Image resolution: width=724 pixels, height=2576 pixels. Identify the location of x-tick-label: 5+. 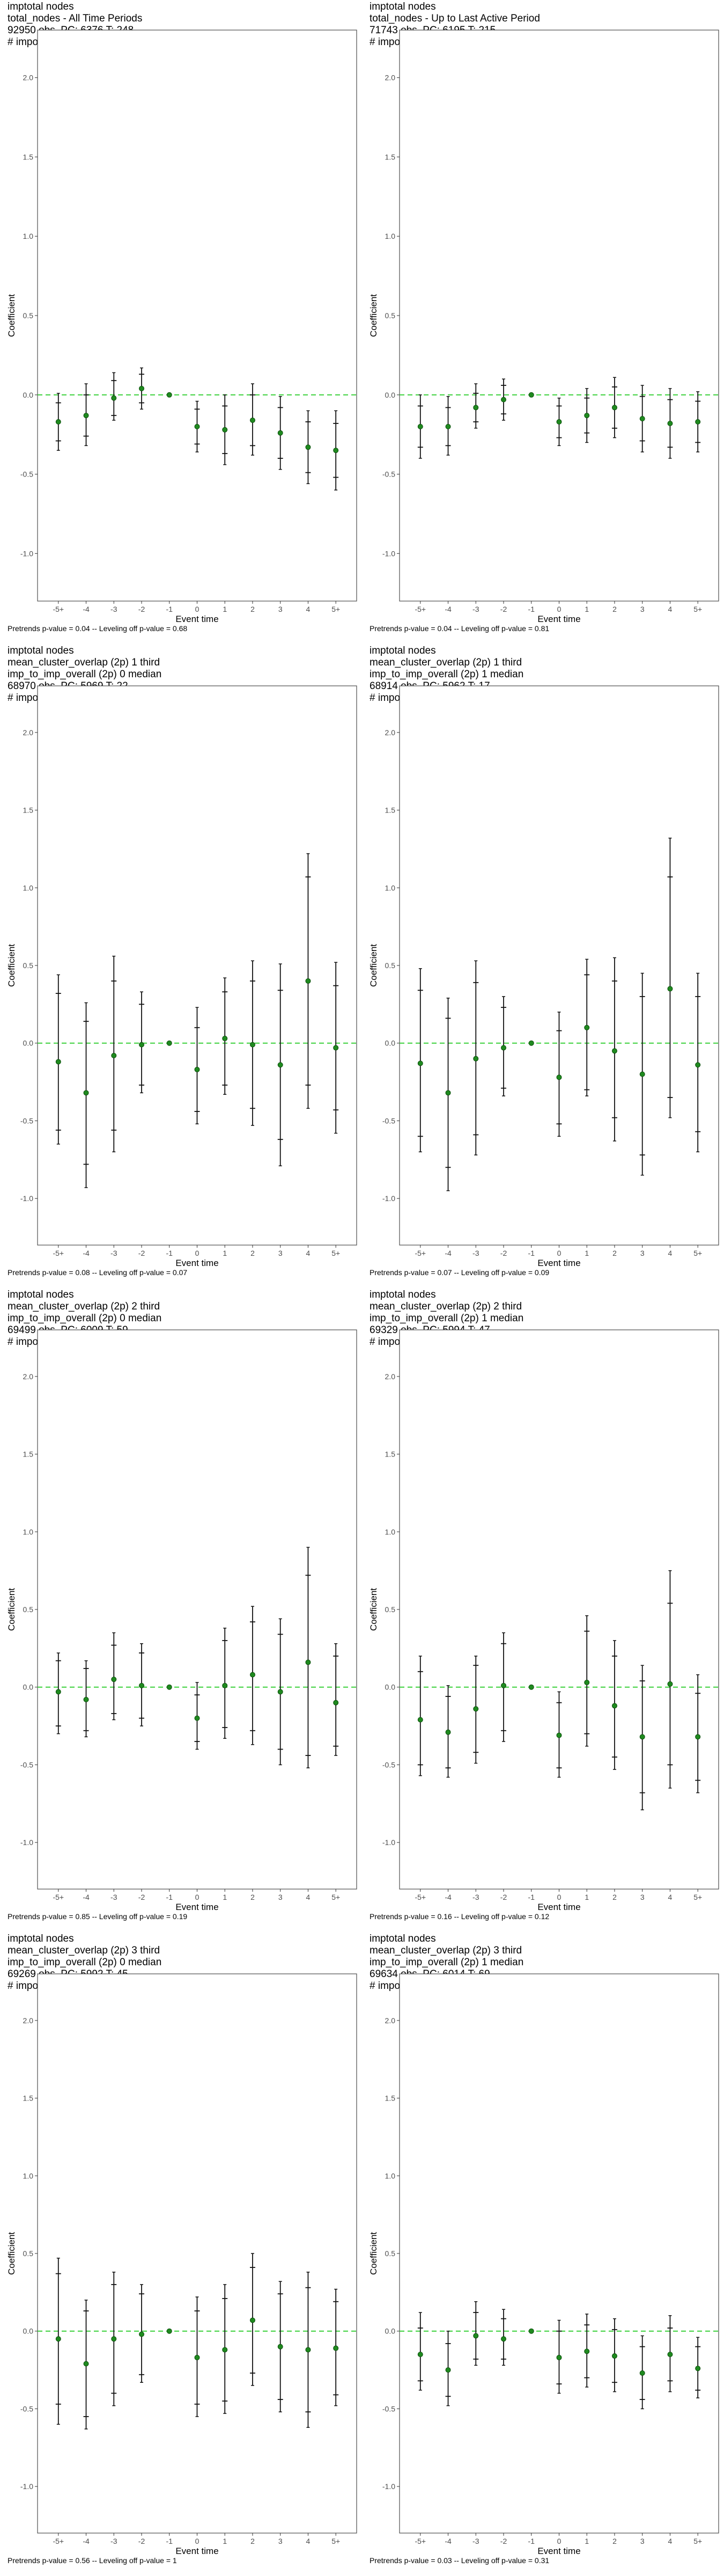
(697, 2541).